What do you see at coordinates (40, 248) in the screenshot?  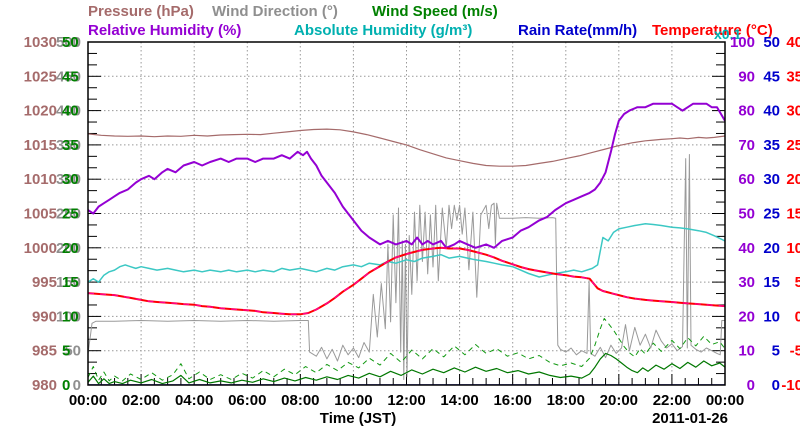 I see `y-tick-label-pressure: 1000` at bounding box center [40, 248].